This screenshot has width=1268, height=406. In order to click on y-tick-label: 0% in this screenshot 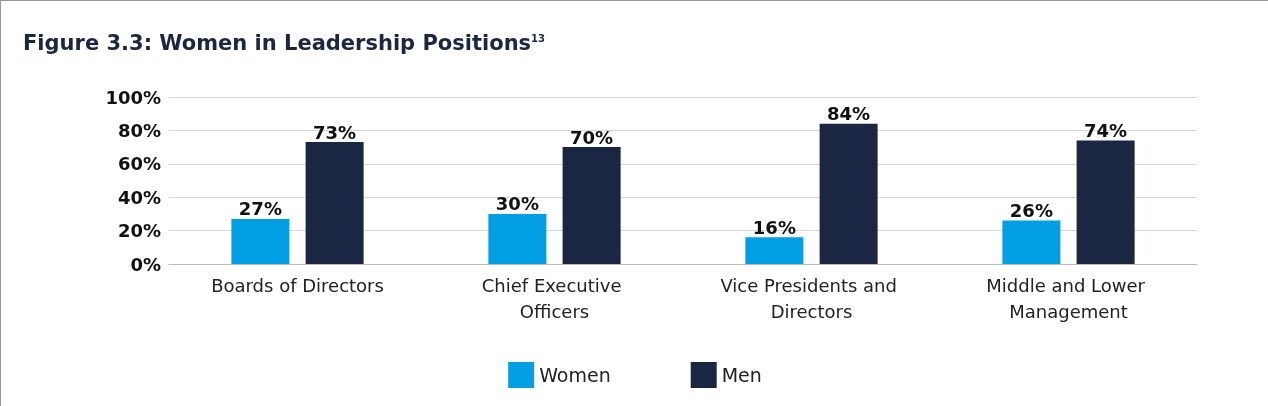, I will do `click(145, 264)`.